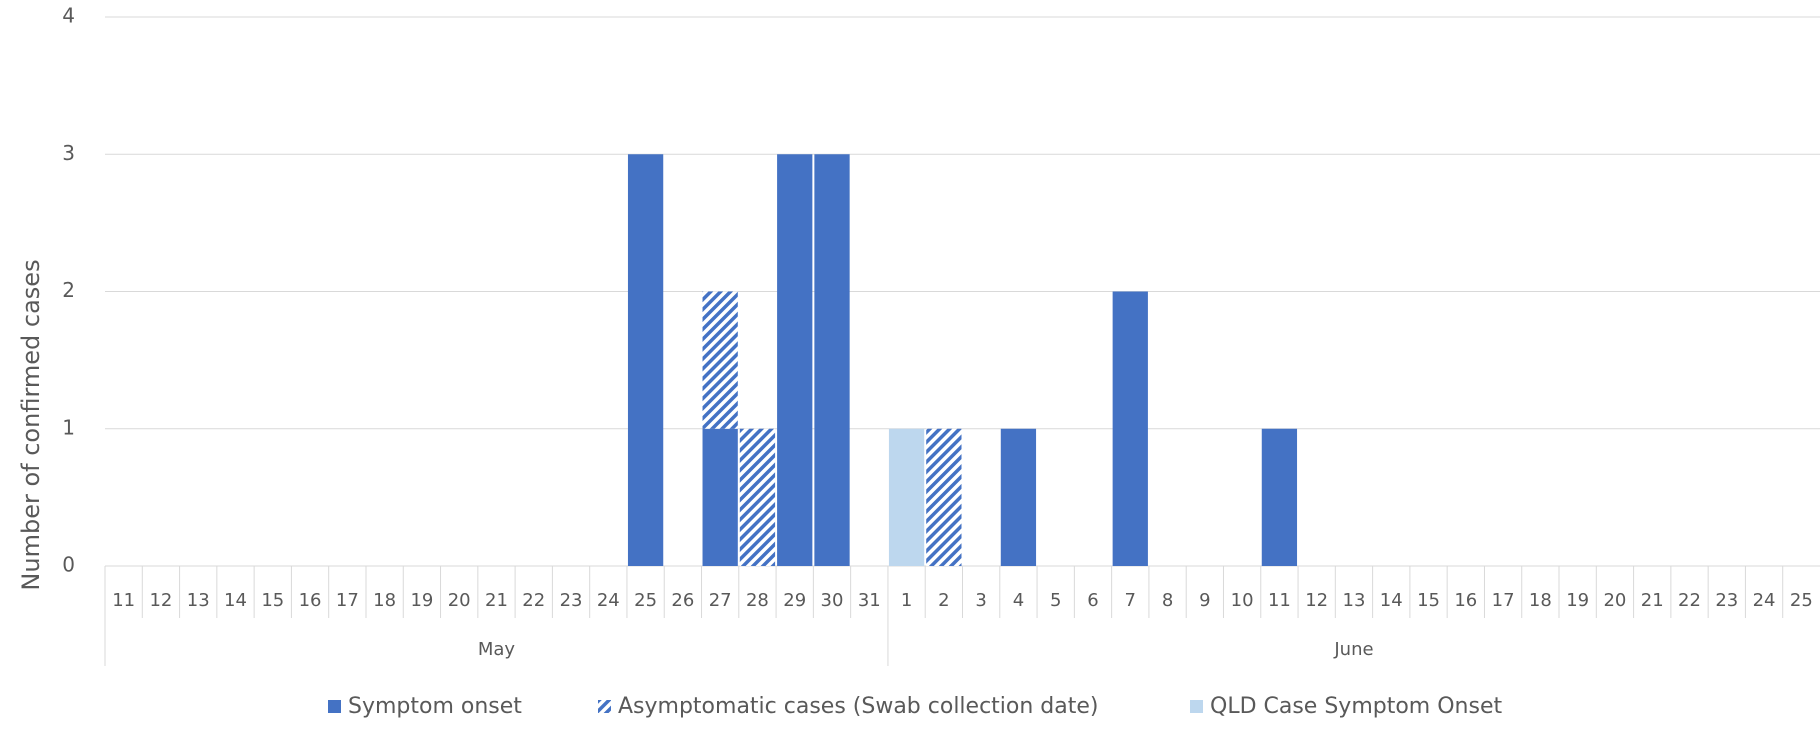 The width and height of the screenshot is (1820, 730). What do you see at coordinates (68, 153) in the screenshot?
I see `y-tick-label: 3` at bounding box center [68, 153].